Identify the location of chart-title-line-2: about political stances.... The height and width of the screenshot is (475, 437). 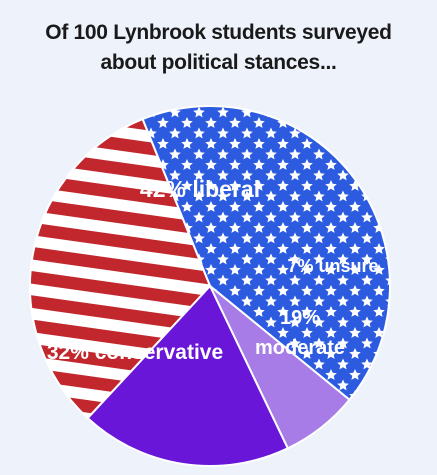
(218, 62).